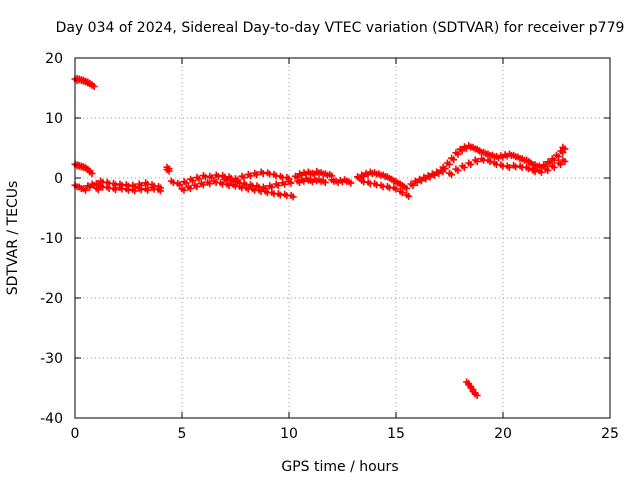 This screenshot has width=640, height=480. Describe the element at coordinates (75, 434) in the screenshot. I see `x-tick-label: 0` at that location.